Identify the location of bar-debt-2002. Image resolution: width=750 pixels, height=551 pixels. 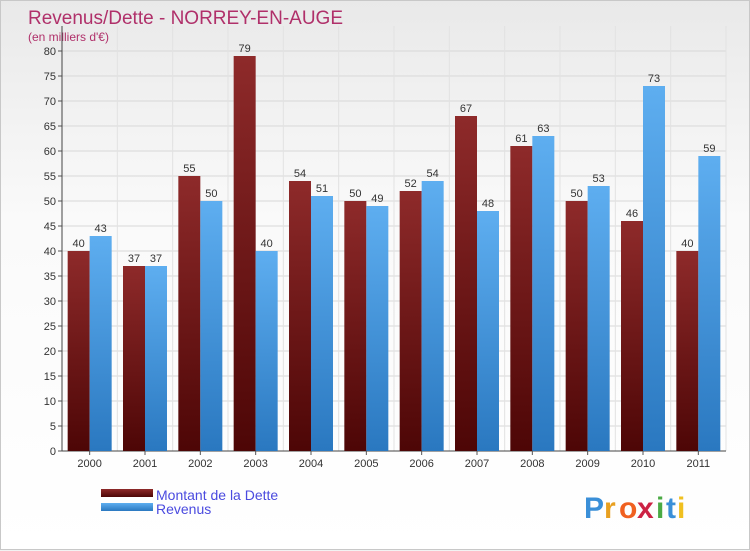
(189, 313).